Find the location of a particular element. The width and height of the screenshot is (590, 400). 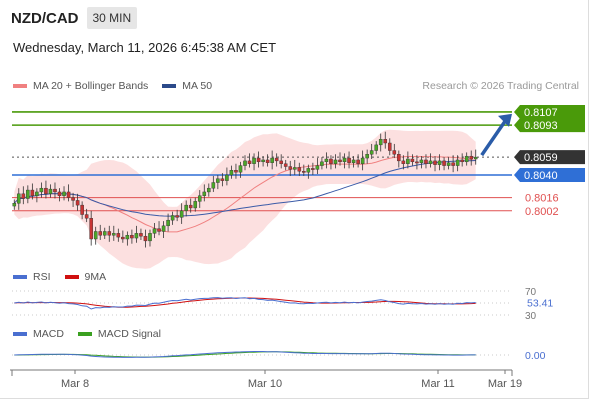

level-label: 0.8059 is located at coordinates (541, 158).